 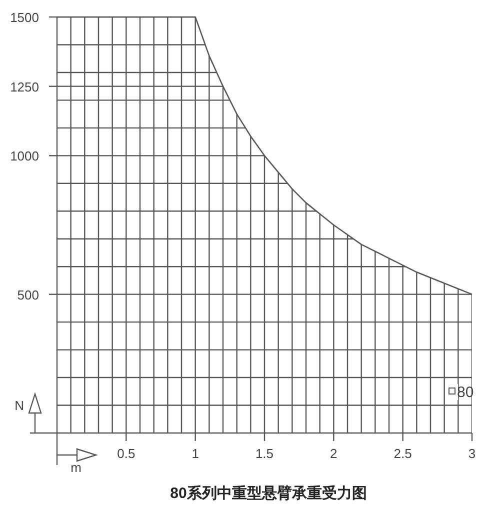 I want to click on text: 80系列中重型悬臂承重受力图, so click(x=268, y=493).